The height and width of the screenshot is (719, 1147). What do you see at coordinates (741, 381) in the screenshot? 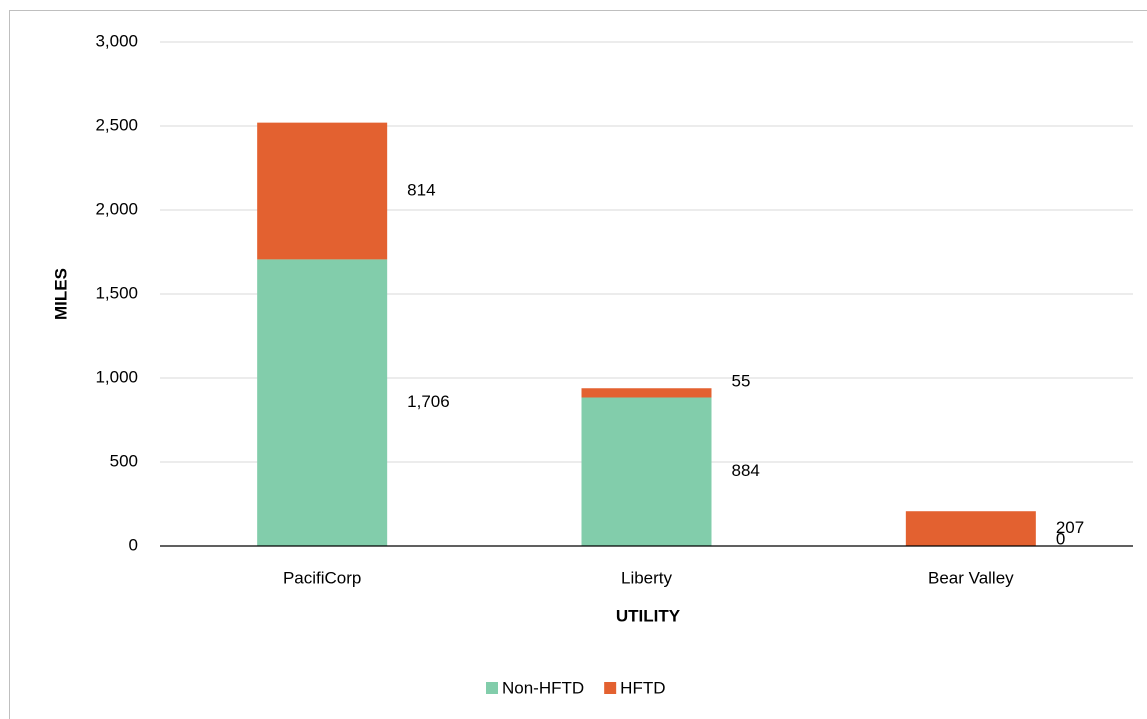
I see `data-label: 55` at bounding box center [741, 381].